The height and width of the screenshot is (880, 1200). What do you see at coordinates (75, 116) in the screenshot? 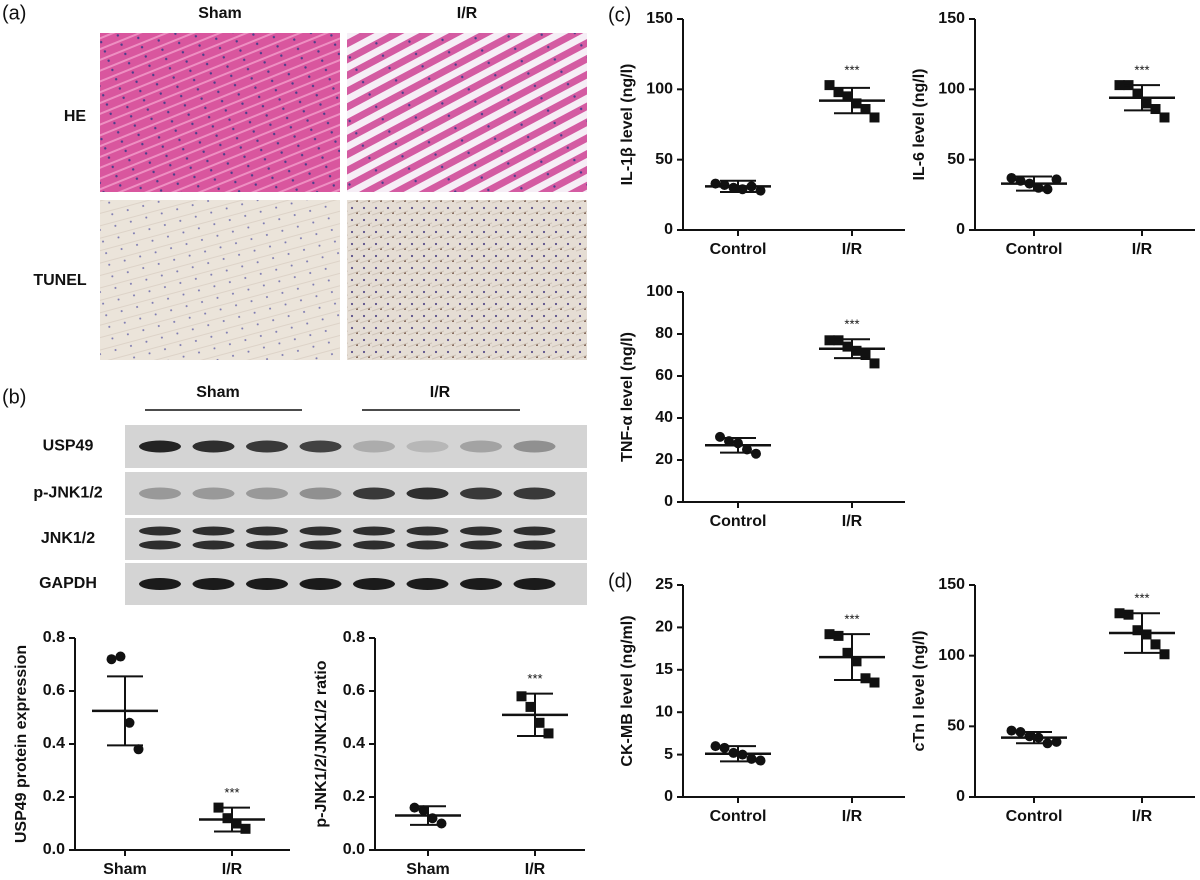
I see `row-label: HE` at bounding box center [75, 116].